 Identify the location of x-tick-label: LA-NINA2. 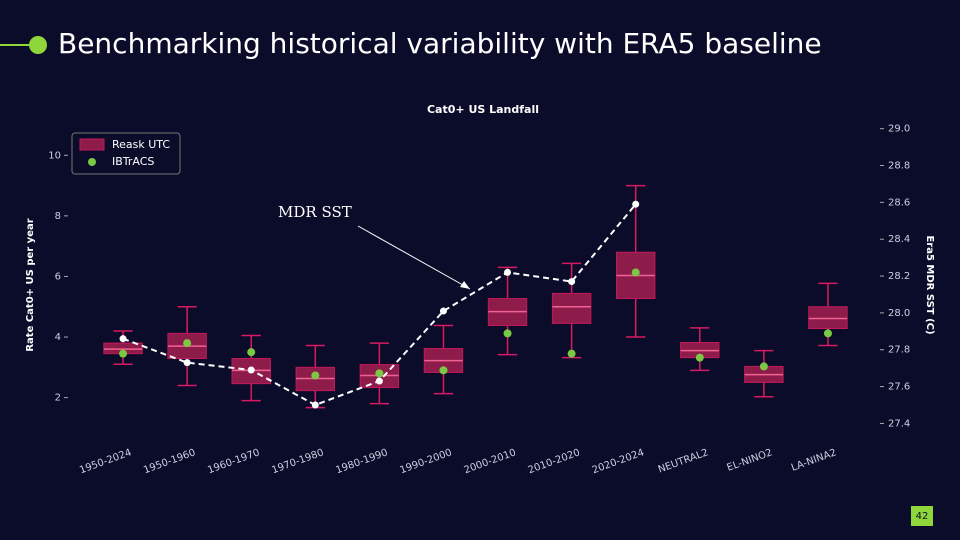
(814, 460).